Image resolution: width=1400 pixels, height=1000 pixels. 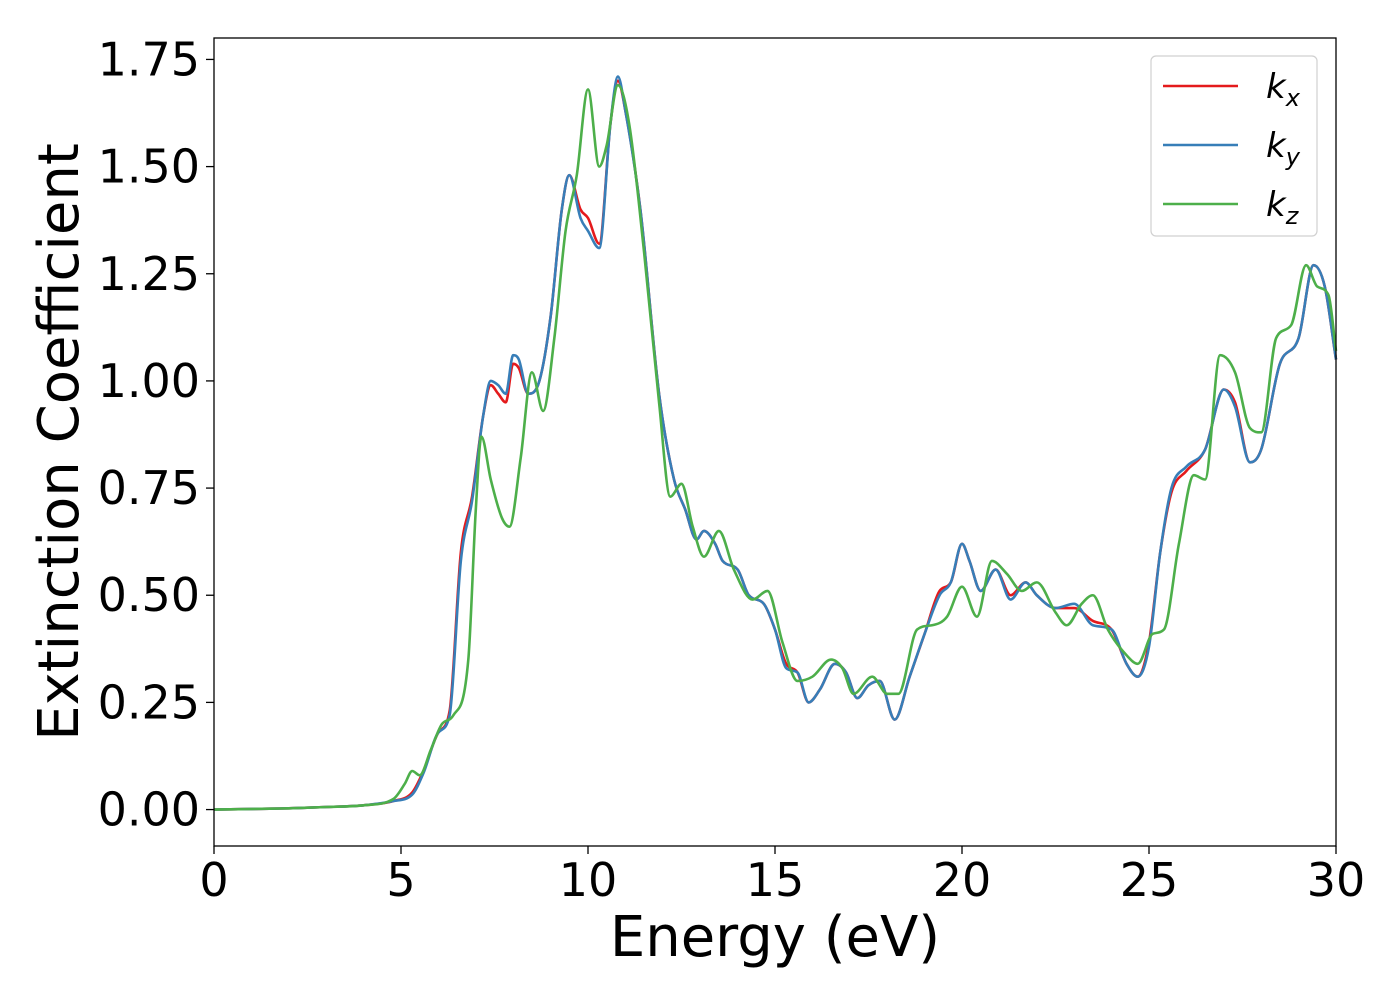 What do you see at coordinates (1283, 89) in the screenshot?
I see `legend-label-kx: kx` at bounding box center [1283, 89].